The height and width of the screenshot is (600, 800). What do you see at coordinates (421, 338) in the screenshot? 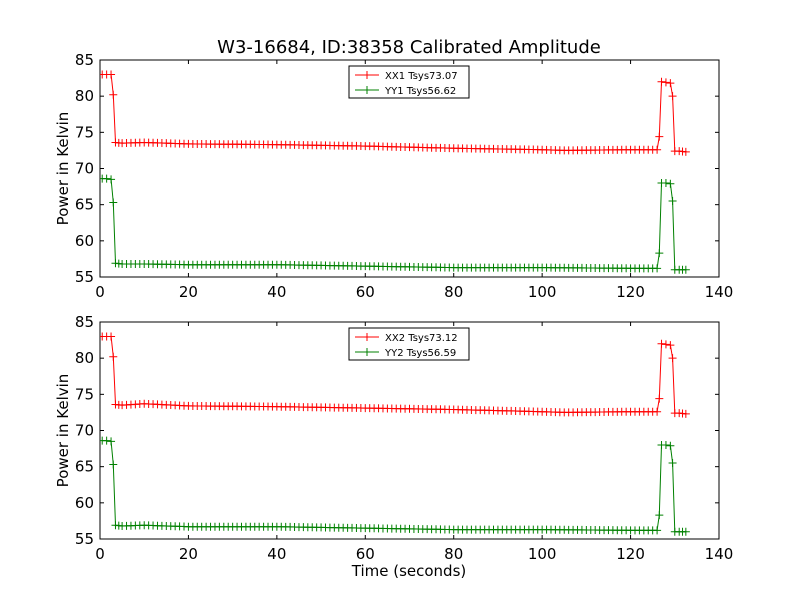
I see `legend-label: XX2 Tsys73.12` at bounding box center [421, 338].